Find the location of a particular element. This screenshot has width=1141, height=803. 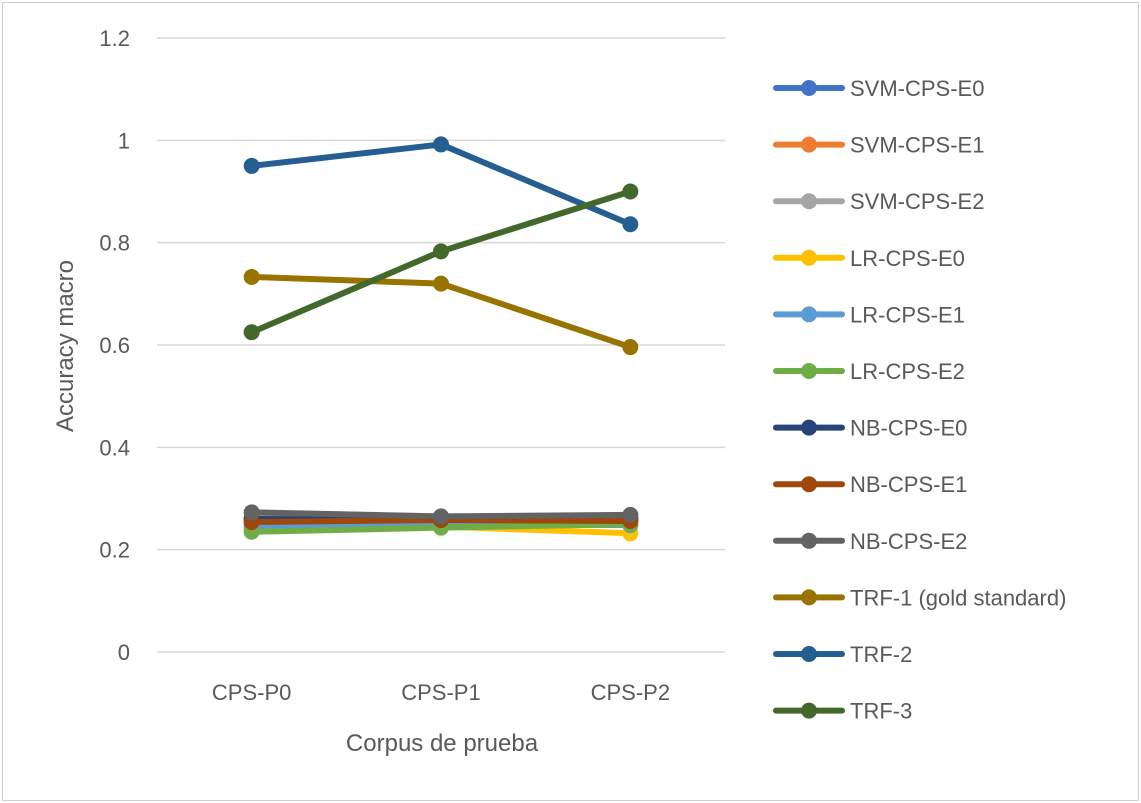

y-tick-label: 1 is located at coordinates (124, 140).